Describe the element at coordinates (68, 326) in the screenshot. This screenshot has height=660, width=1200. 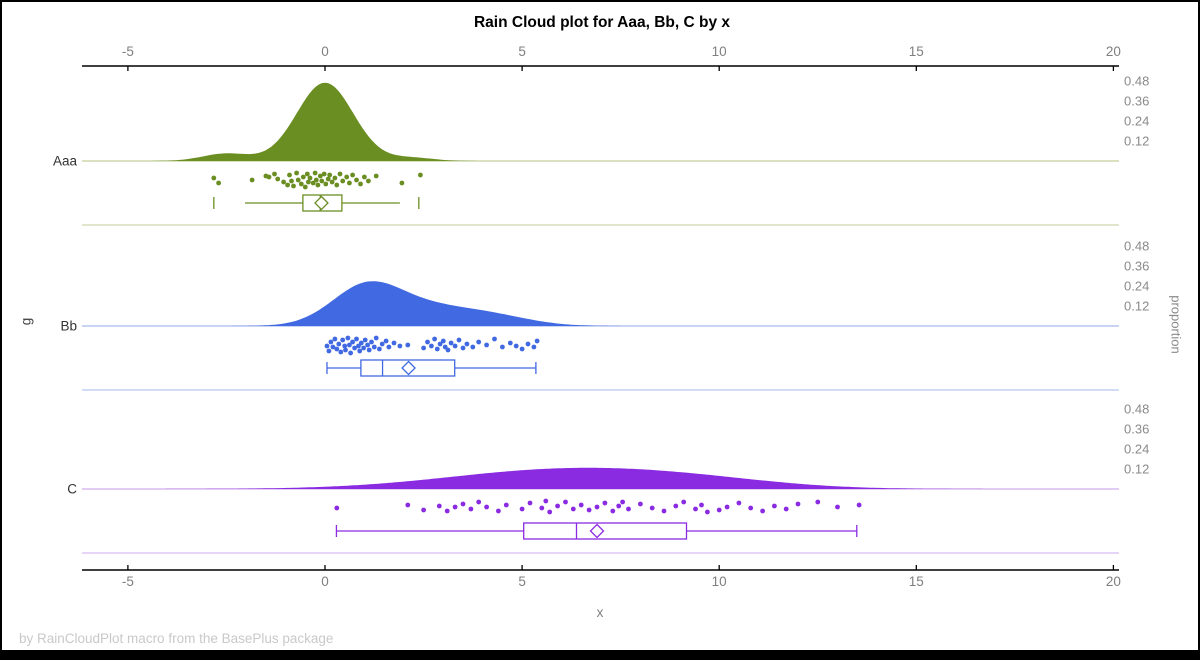
I see `group-label-Bb: Bb` at that location.